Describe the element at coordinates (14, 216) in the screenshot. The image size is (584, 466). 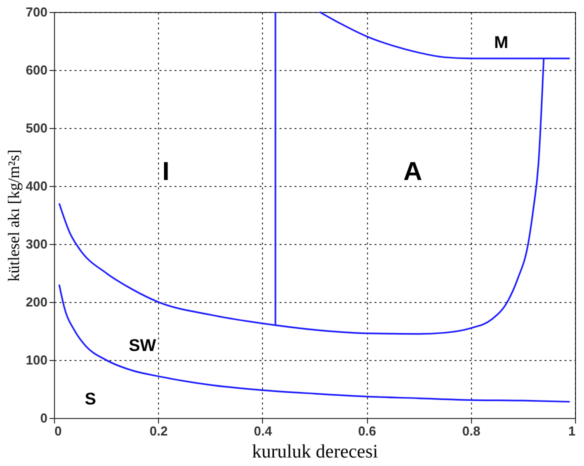
I see `y-axis-title: kütlesel akı [kg/m²s]` at that location.